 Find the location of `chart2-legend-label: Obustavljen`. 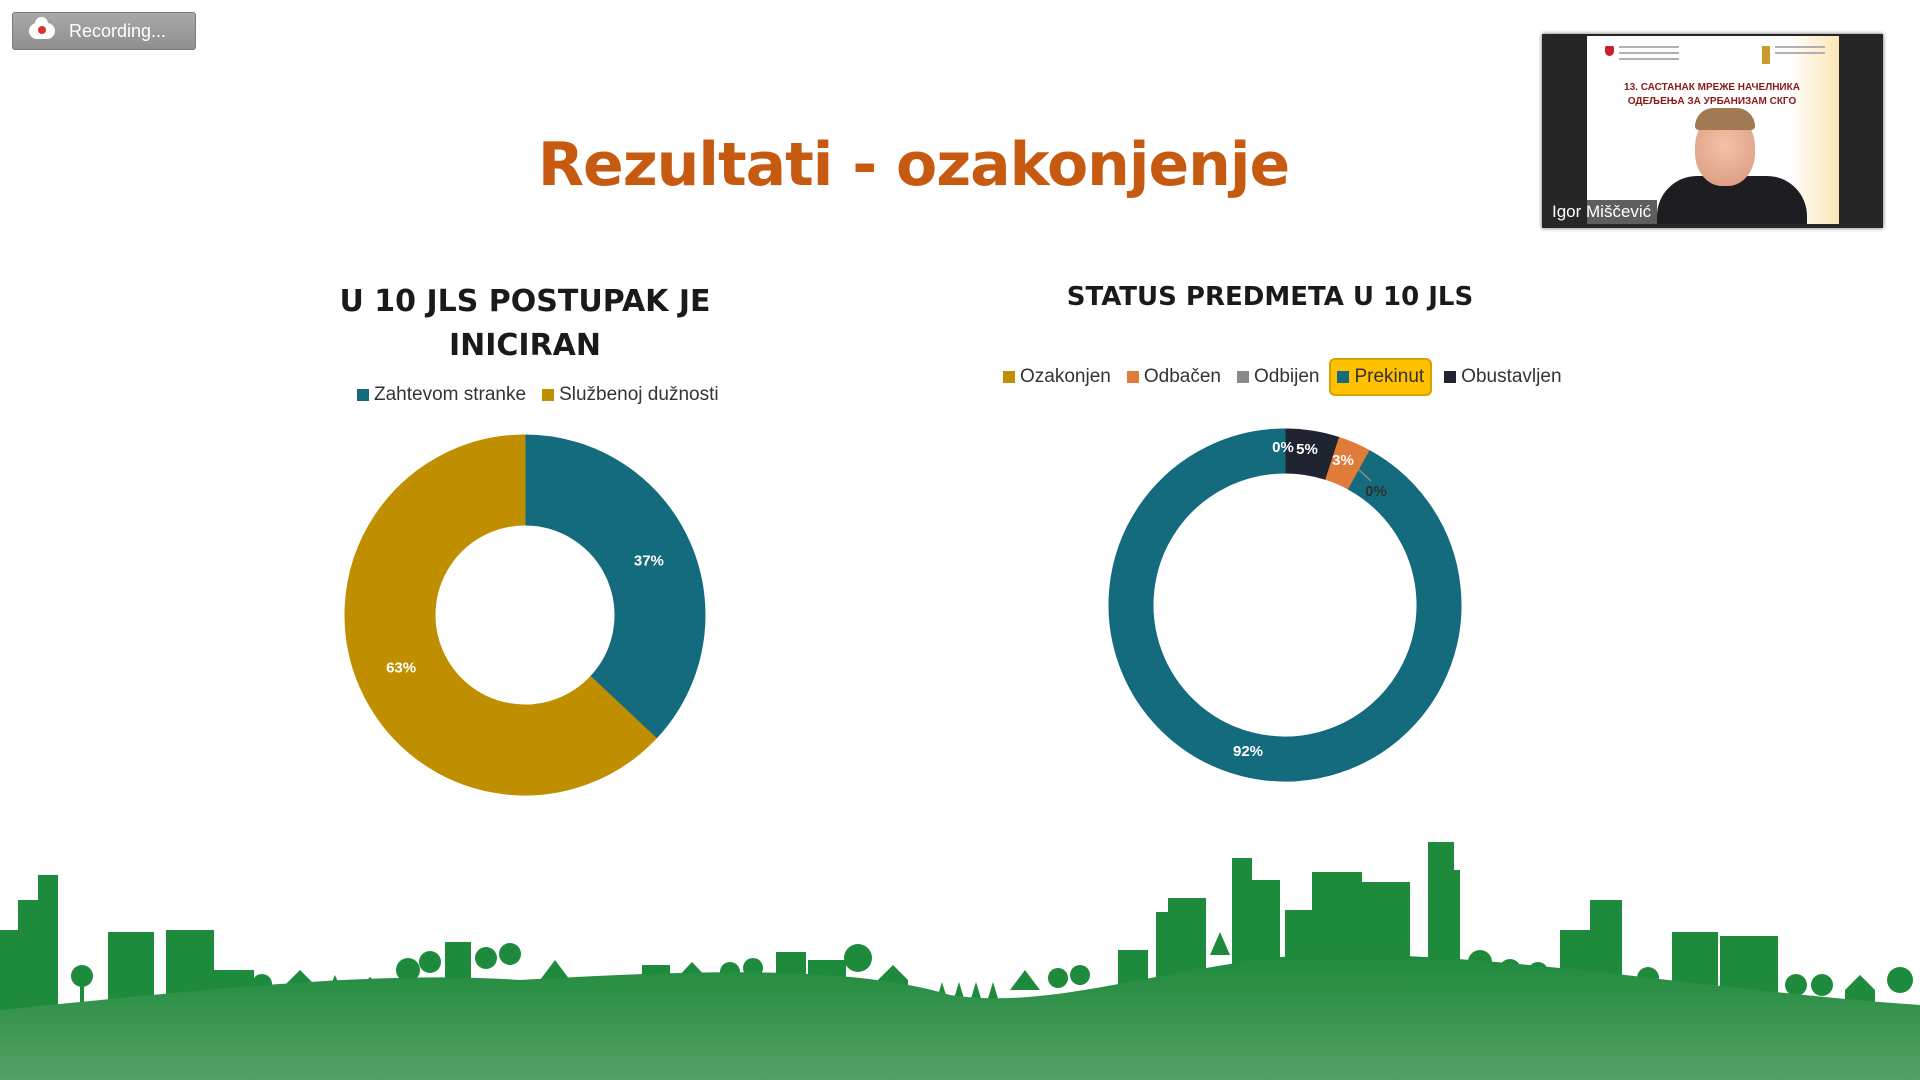

chart2-legend-label: Obustavljen is located at coordinates (1511, 376).